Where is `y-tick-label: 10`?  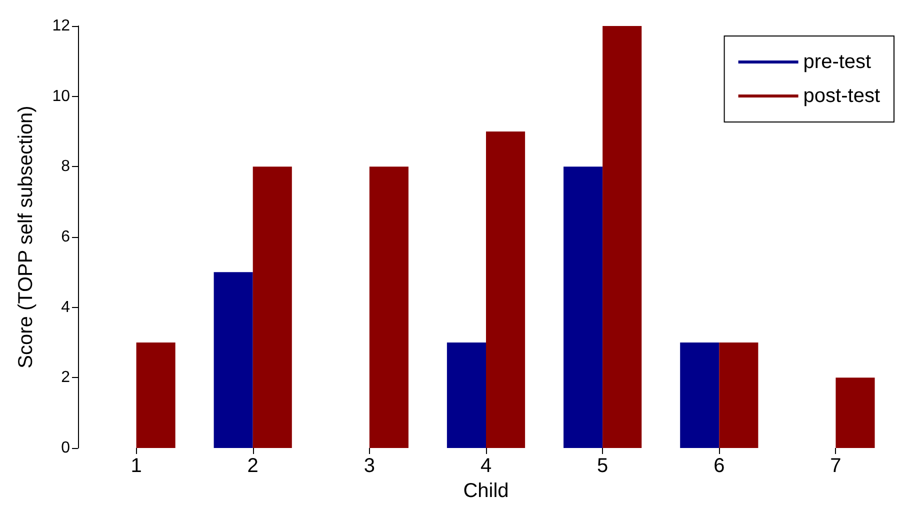 y-tick-label: 10 is located at coordinates (61, 96).